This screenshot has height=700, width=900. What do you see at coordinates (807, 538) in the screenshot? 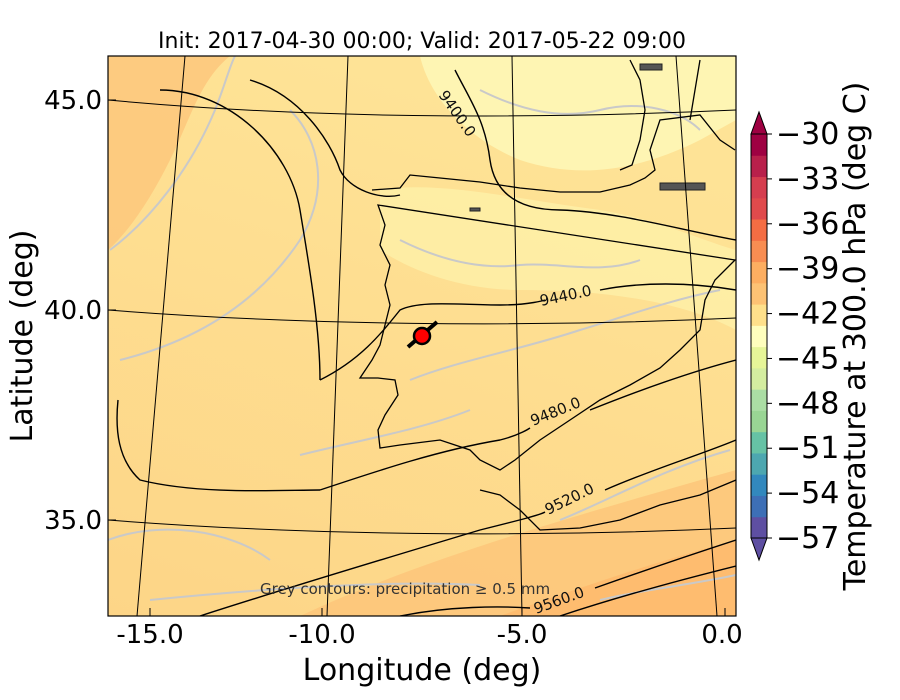
I see `colorbar-tick-label: −57` at bounding box center [807, 538].